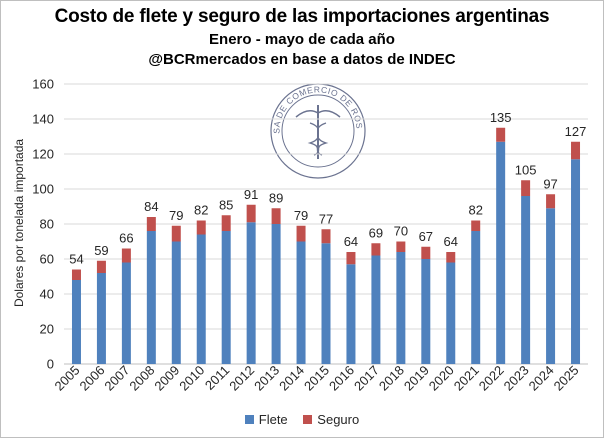  Describe the element at coordinates (47, 224) in the screenshot. I see `y-tick-label: 80` at that location.